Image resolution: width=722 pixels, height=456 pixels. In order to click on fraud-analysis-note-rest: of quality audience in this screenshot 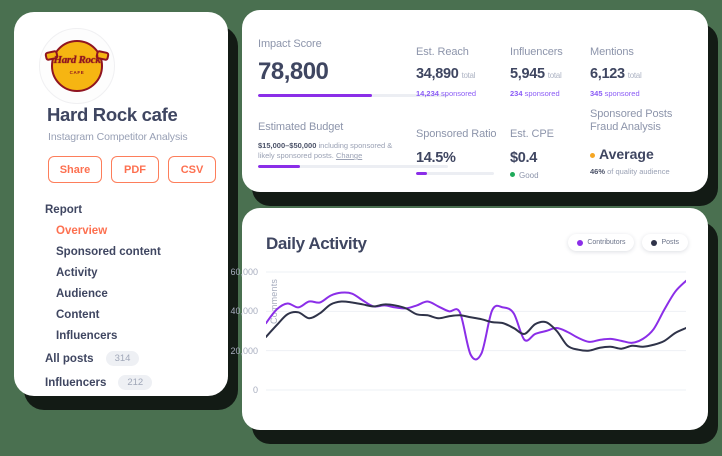, I will do `click(637, 171)`.